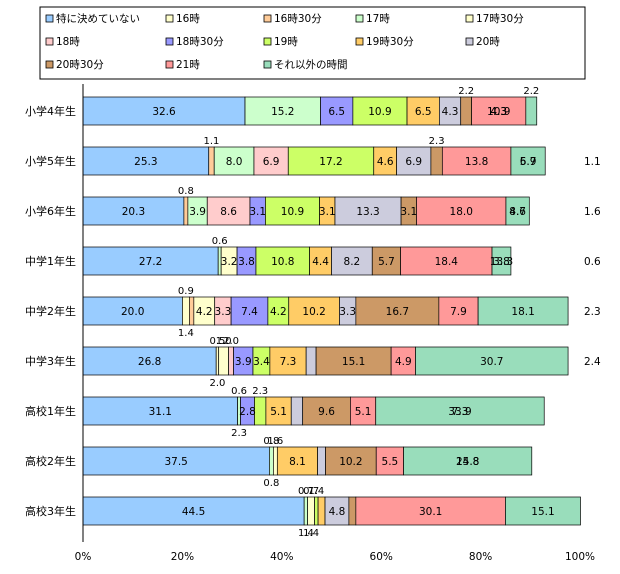 The height and width of the screenshot is (574, 620). I want to click on data-label: 5.7, so click(386, 262).